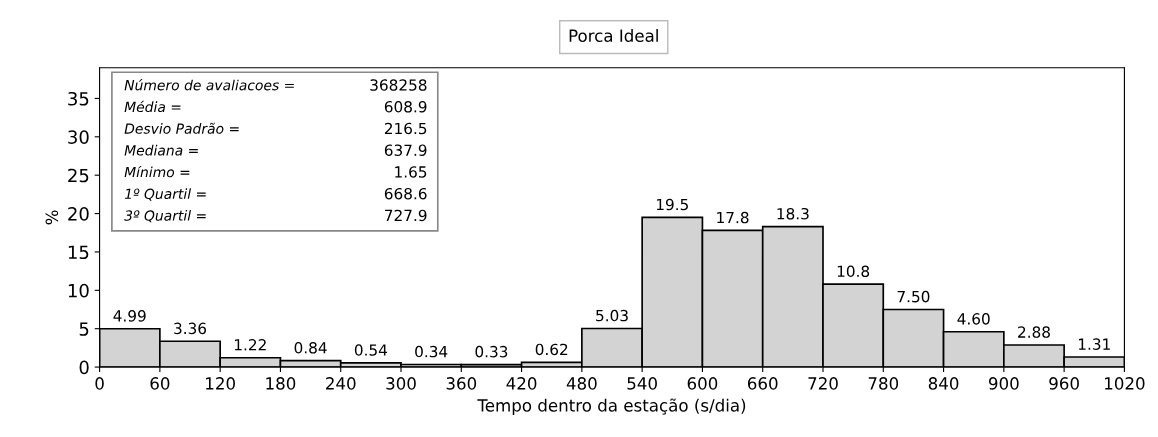 The image size is (1158, 437). Describe the element at coordinates (78, 137) in the screenshot. I see `y-tick-label: 30` at that location.